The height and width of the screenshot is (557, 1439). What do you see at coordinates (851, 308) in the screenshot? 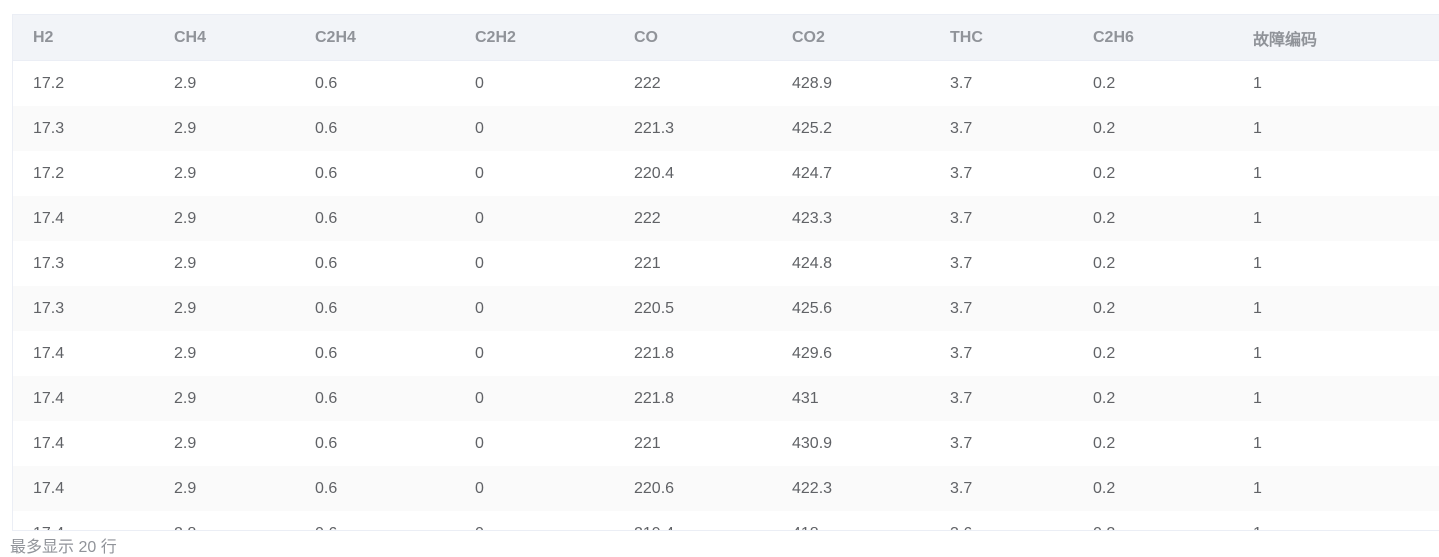
I see `table-cell: 425.6` at bounding box center [851, 308].